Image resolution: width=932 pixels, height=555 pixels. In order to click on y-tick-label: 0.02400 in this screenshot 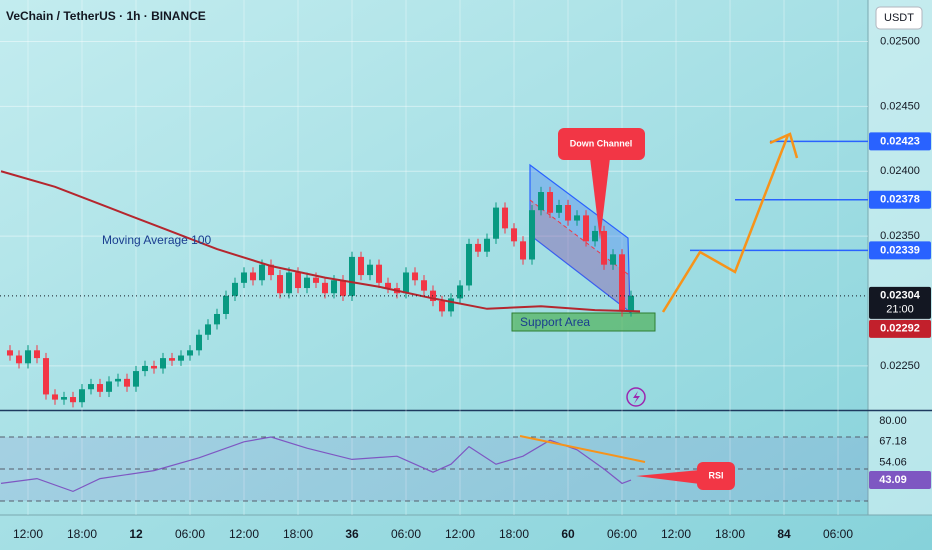, I will do `click(900, 171)`.